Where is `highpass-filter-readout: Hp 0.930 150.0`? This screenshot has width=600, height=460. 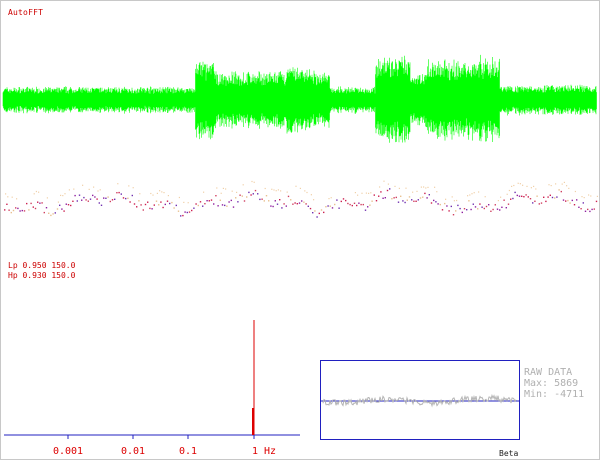
highpass-filter-readout: Hp 0.930 150.0 is located at coordinates (42, 275).